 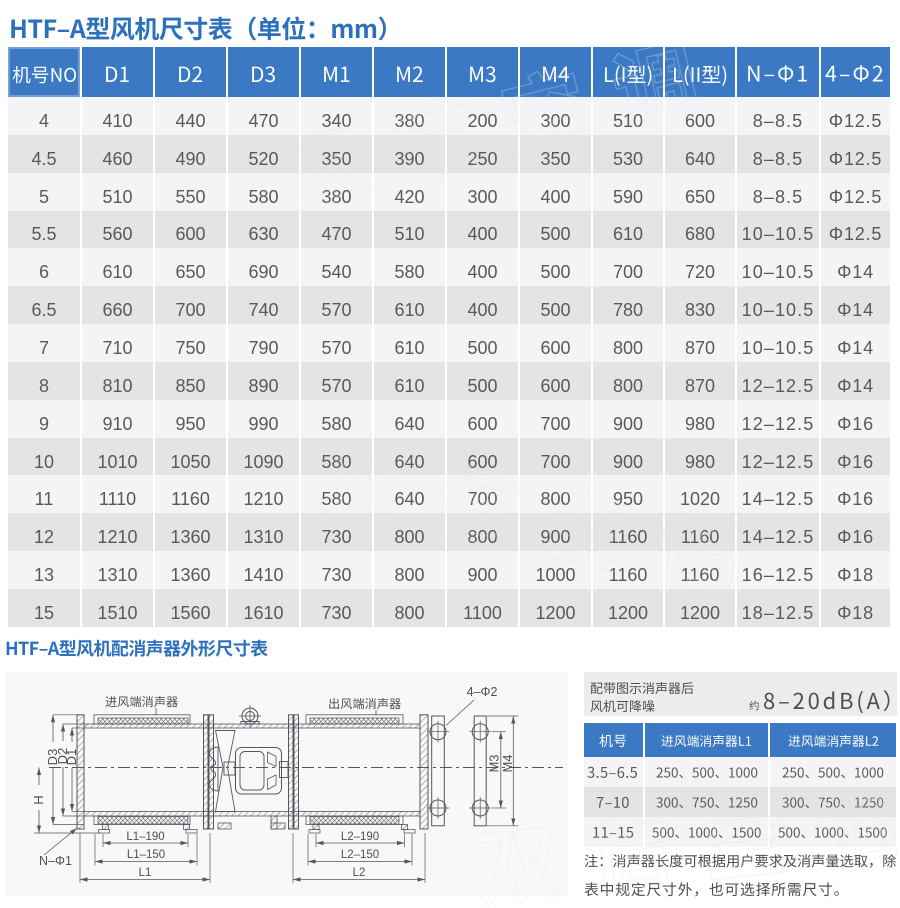 I want to click on svg-text: D1, so click(x=71, y=757).